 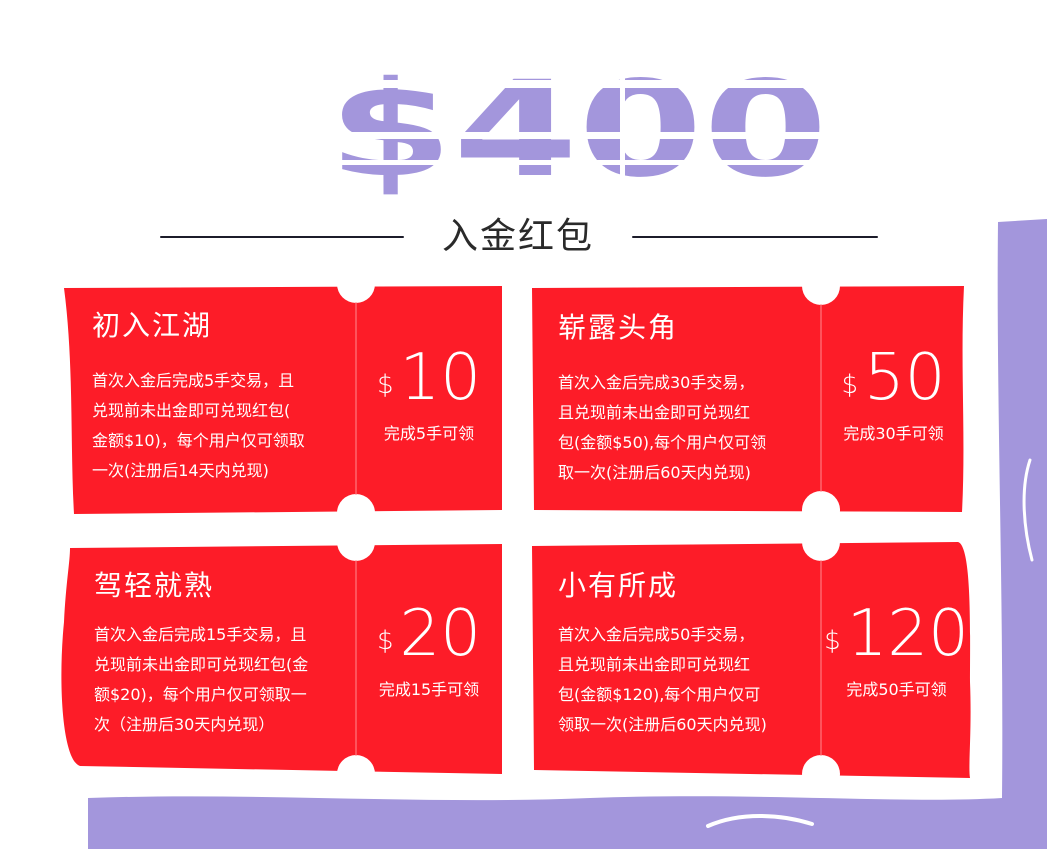 I want to click on hero-amount-graphic: $400, so click(x=580, y=123).